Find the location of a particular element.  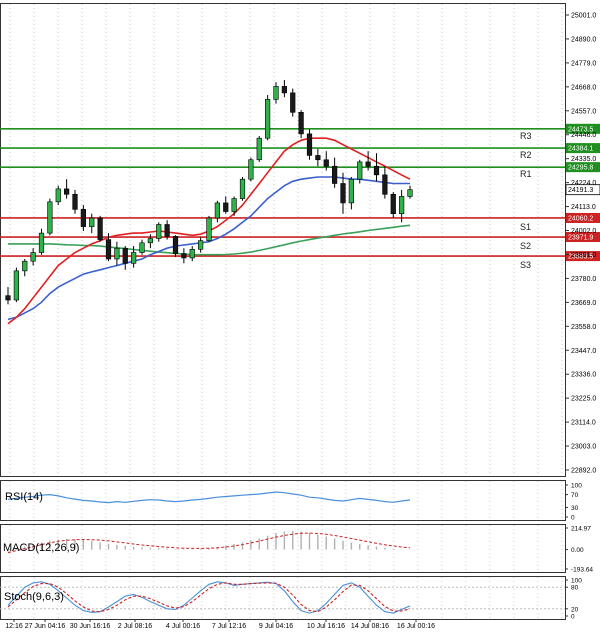

price-y-tick-label: 24224.0 is located at coordinates (583, 183).